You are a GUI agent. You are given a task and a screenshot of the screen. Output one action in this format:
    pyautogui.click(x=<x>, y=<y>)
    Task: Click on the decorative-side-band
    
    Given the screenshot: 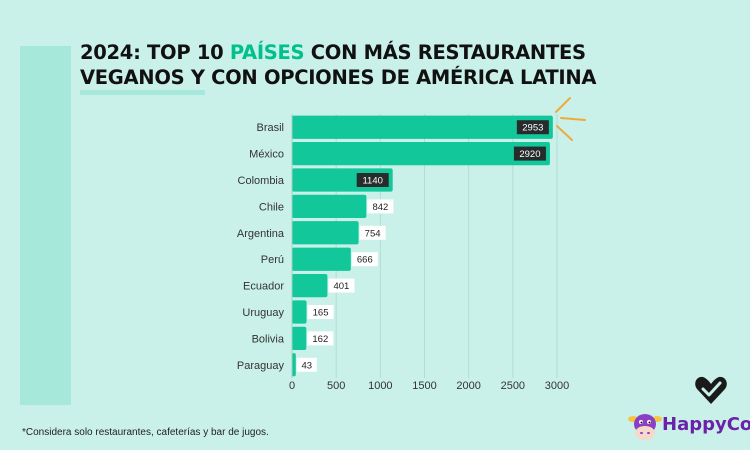 What is the action you would take?
    pyautogui.click(x=45, y=225)
    